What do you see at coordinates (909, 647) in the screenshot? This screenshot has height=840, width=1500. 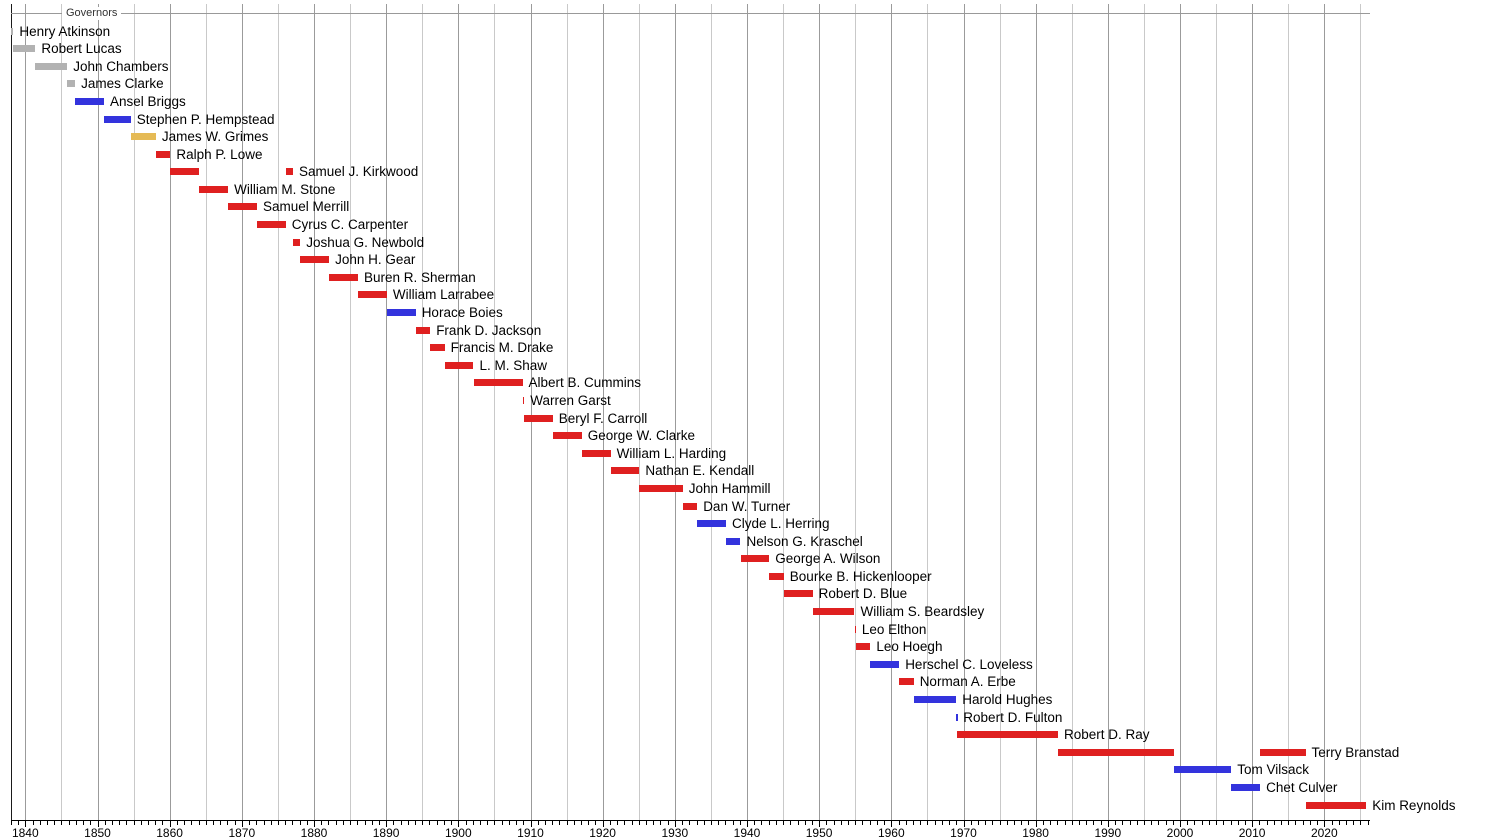 I see `governor-name-label: Leo Hoegh` at bounding box center [909, 647].